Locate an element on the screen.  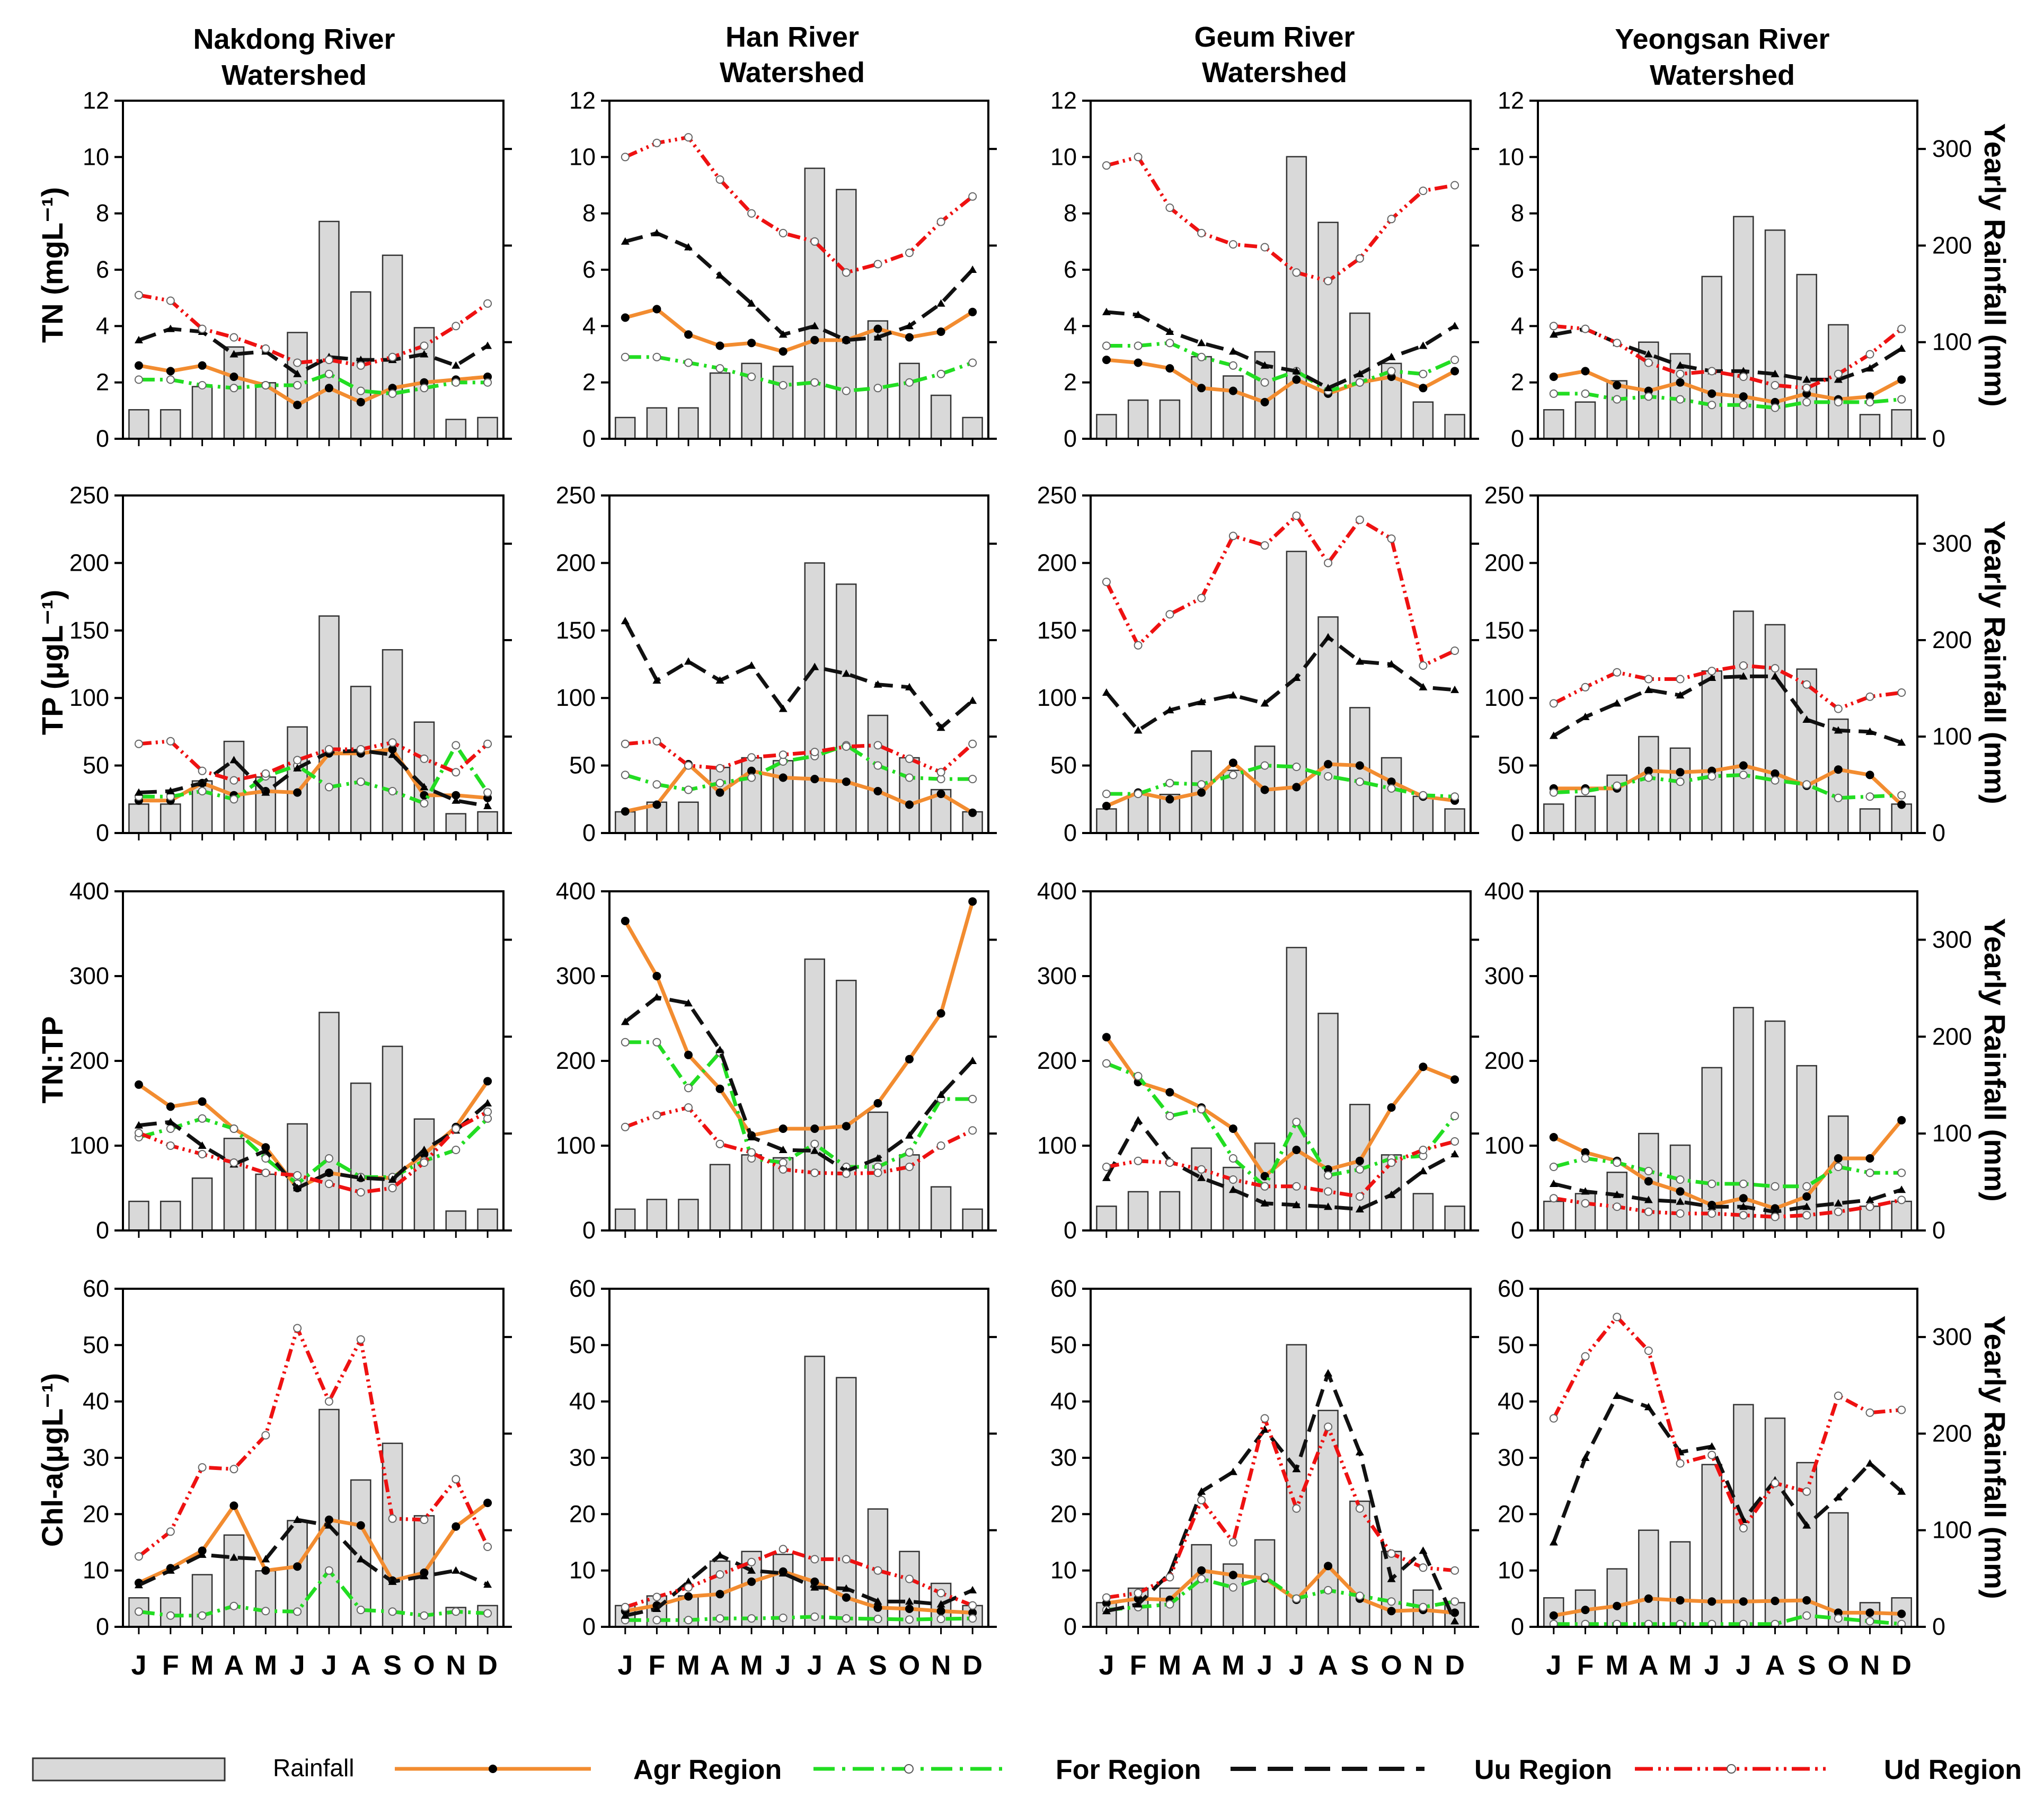
y-tick-label-4: 40 is located at coordinates (1511, 1402).